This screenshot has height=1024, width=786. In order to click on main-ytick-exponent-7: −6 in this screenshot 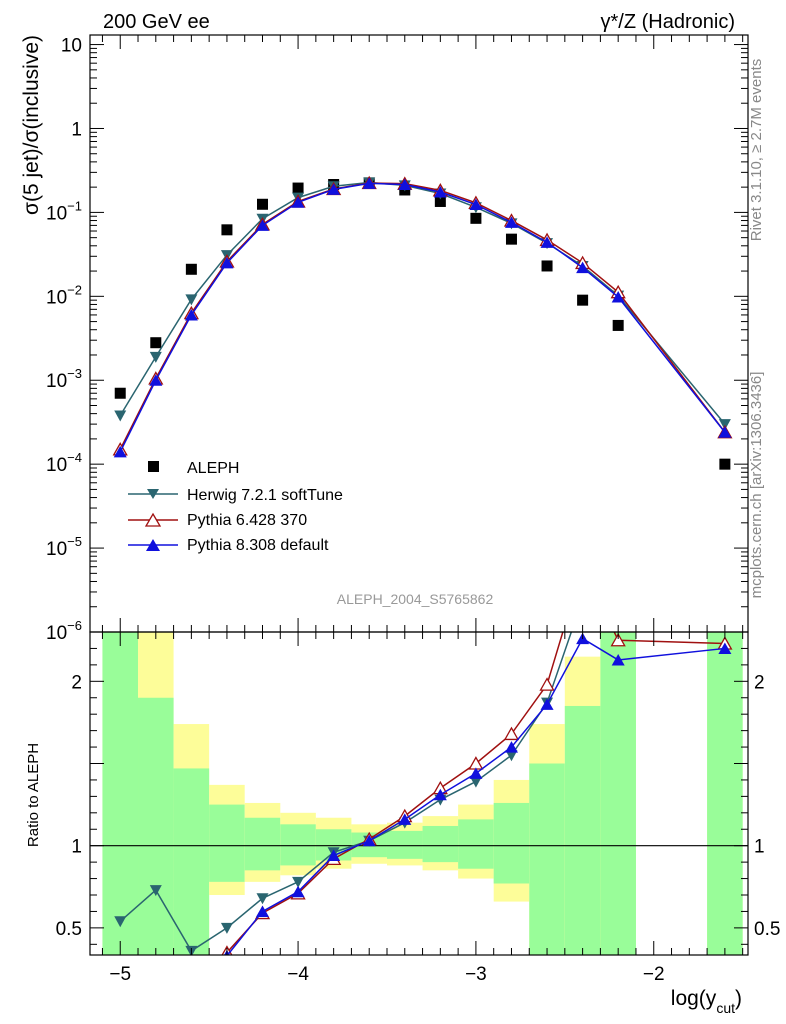, I will do `click(74, 625)`.